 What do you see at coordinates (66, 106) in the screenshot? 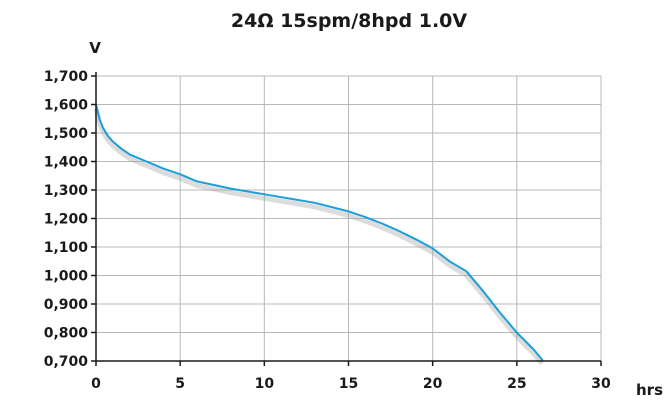
I see `y-tick-label: 1,600` at bounding box center [66, 106].